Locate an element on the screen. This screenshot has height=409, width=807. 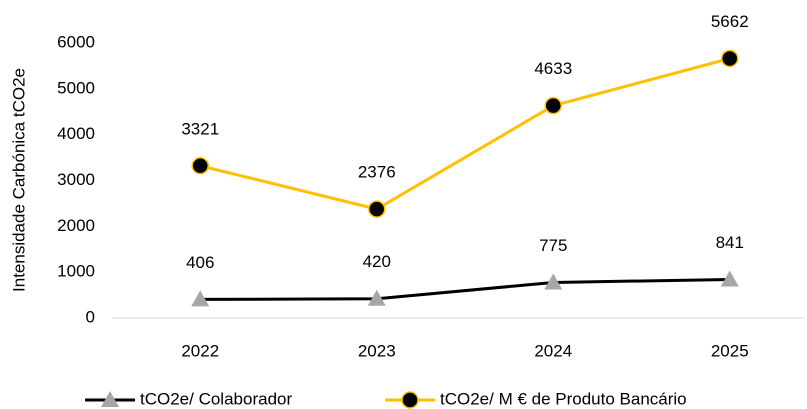
x-tick-label: 2025 is located at coordinates (730, 350).